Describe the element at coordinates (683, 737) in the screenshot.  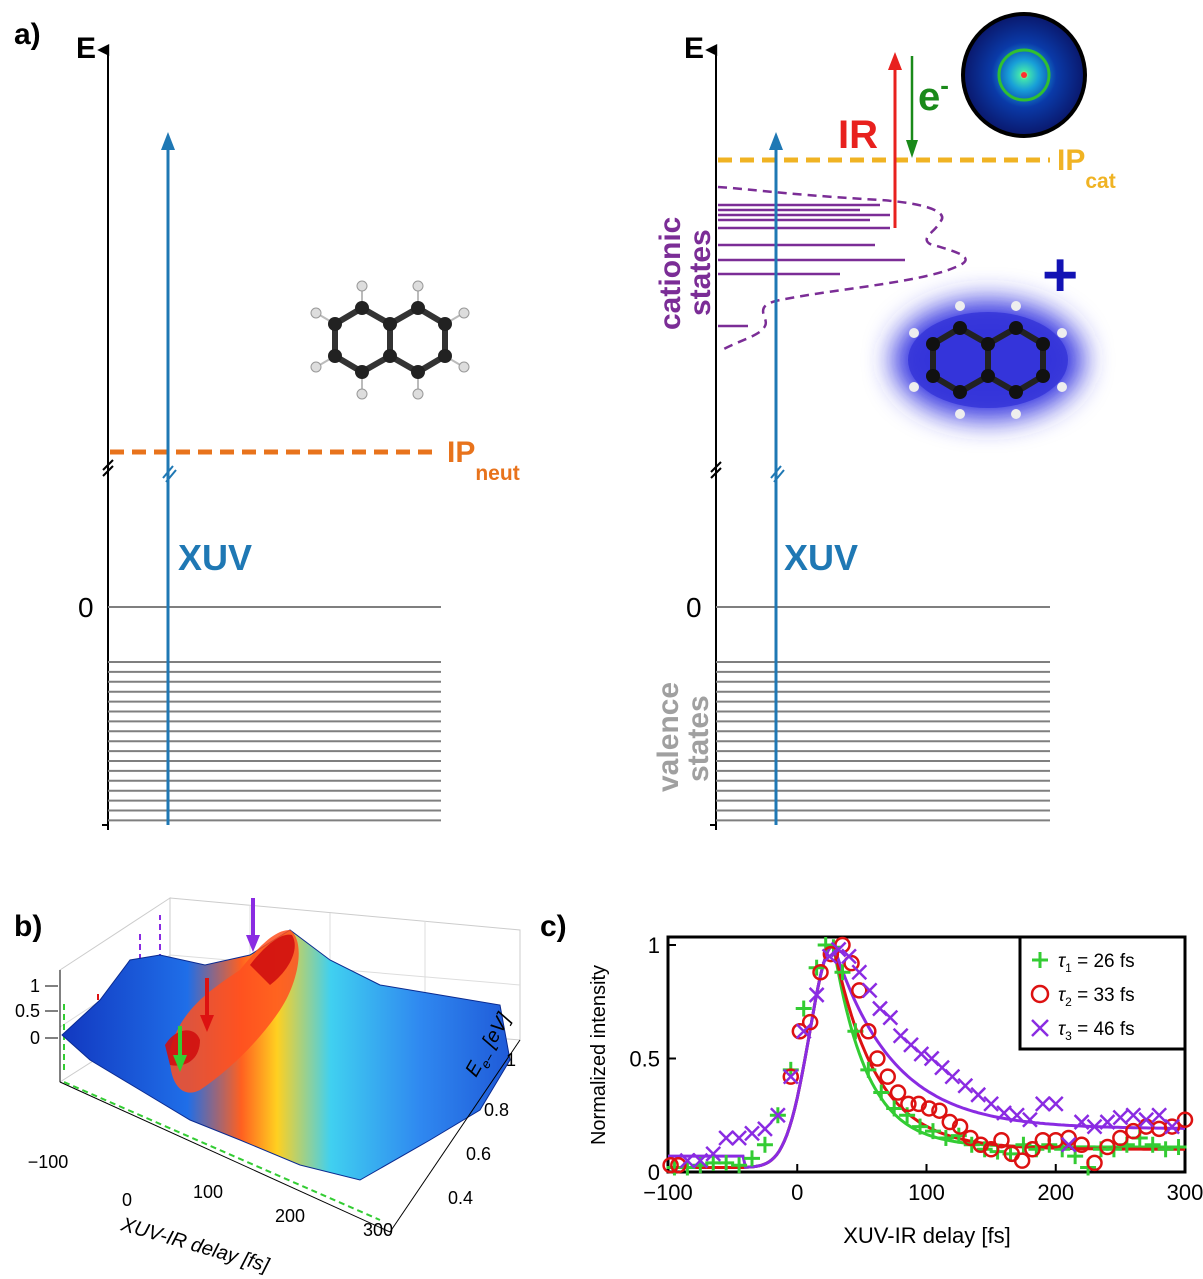
I see `valence-states-label: valencestates` at that location.